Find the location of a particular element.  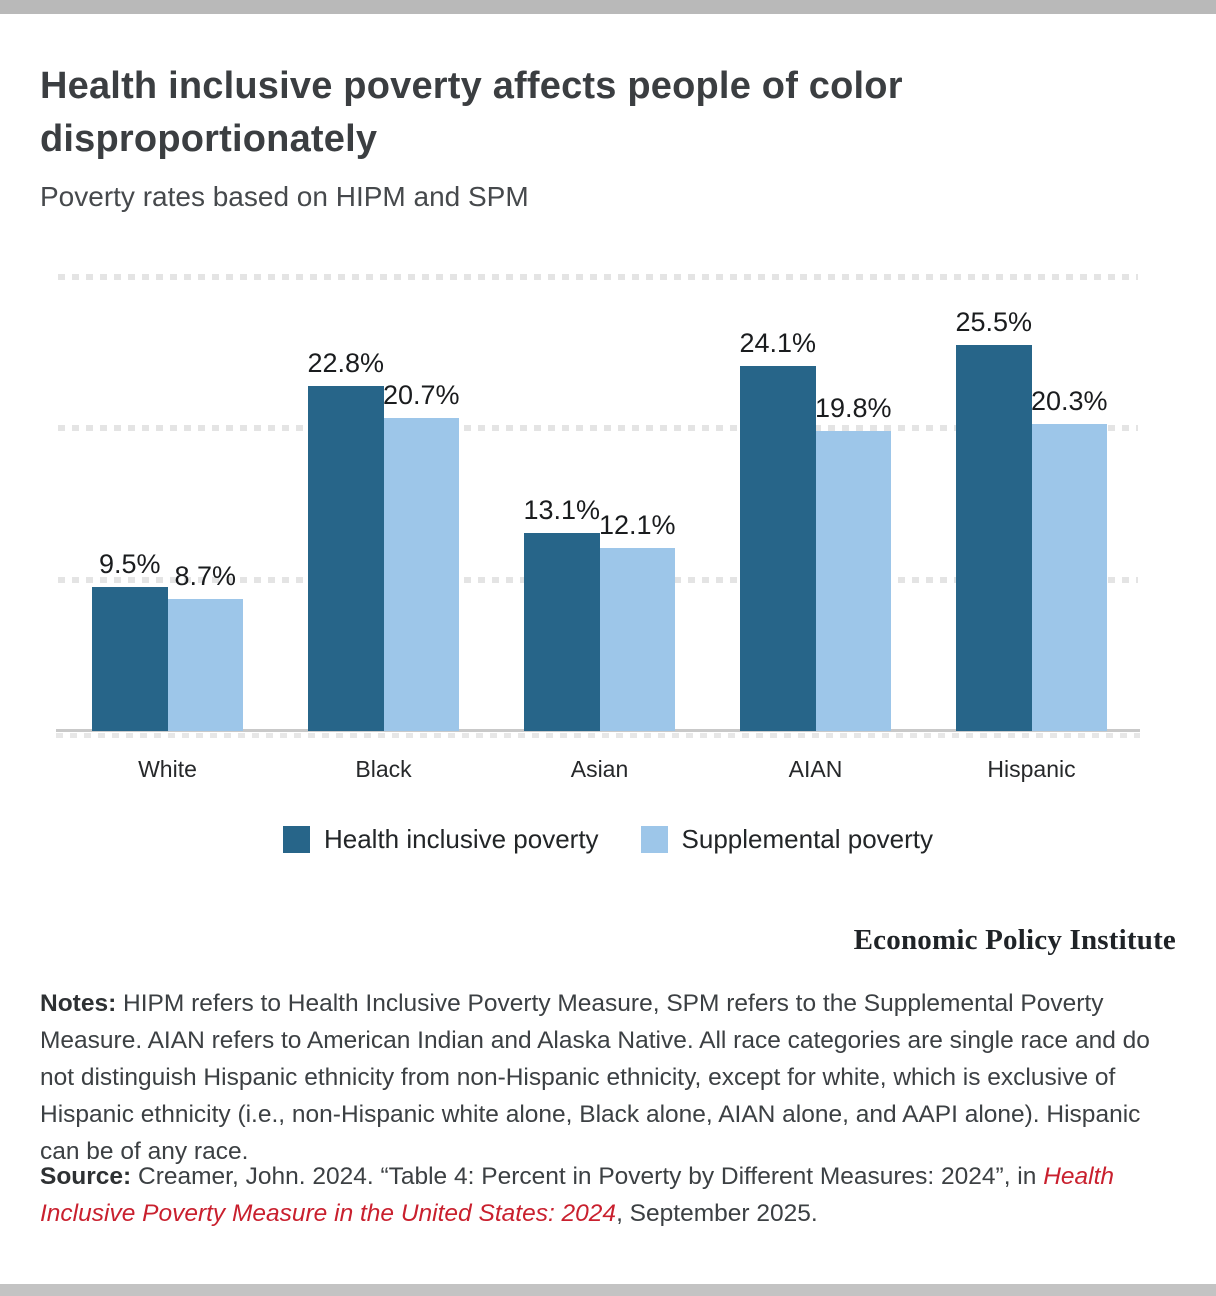

category-label-asian: Asian is located at coordinates (599, 769).